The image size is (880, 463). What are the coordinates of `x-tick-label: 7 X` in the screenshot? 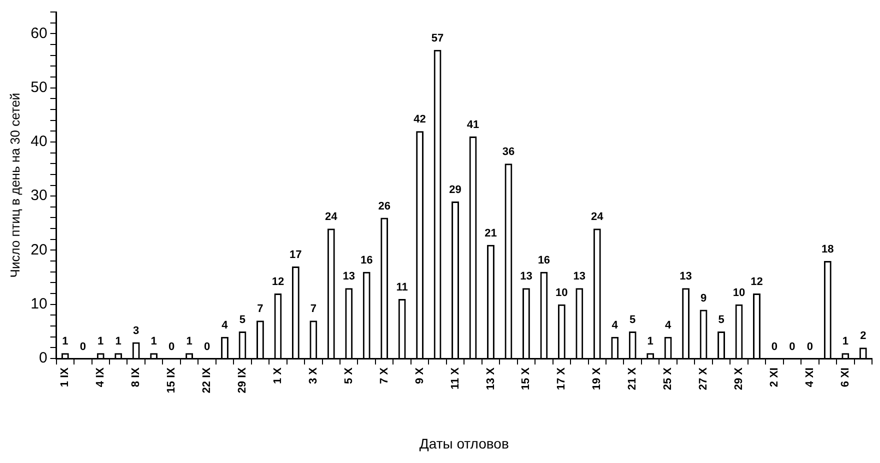 It's located at (384, 375).